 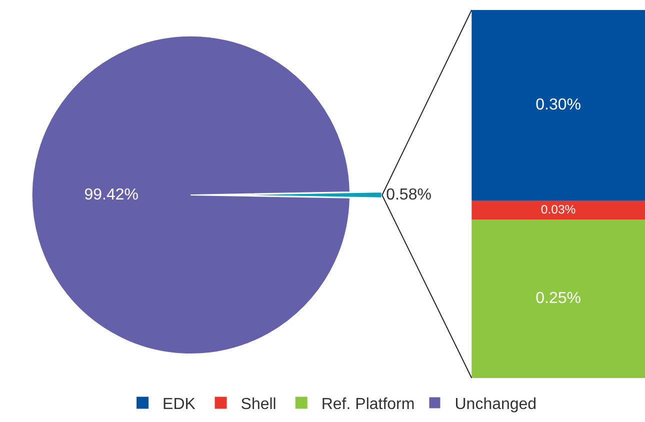 I want to click on data-label: 0.03%, so click(x=558, y=209).